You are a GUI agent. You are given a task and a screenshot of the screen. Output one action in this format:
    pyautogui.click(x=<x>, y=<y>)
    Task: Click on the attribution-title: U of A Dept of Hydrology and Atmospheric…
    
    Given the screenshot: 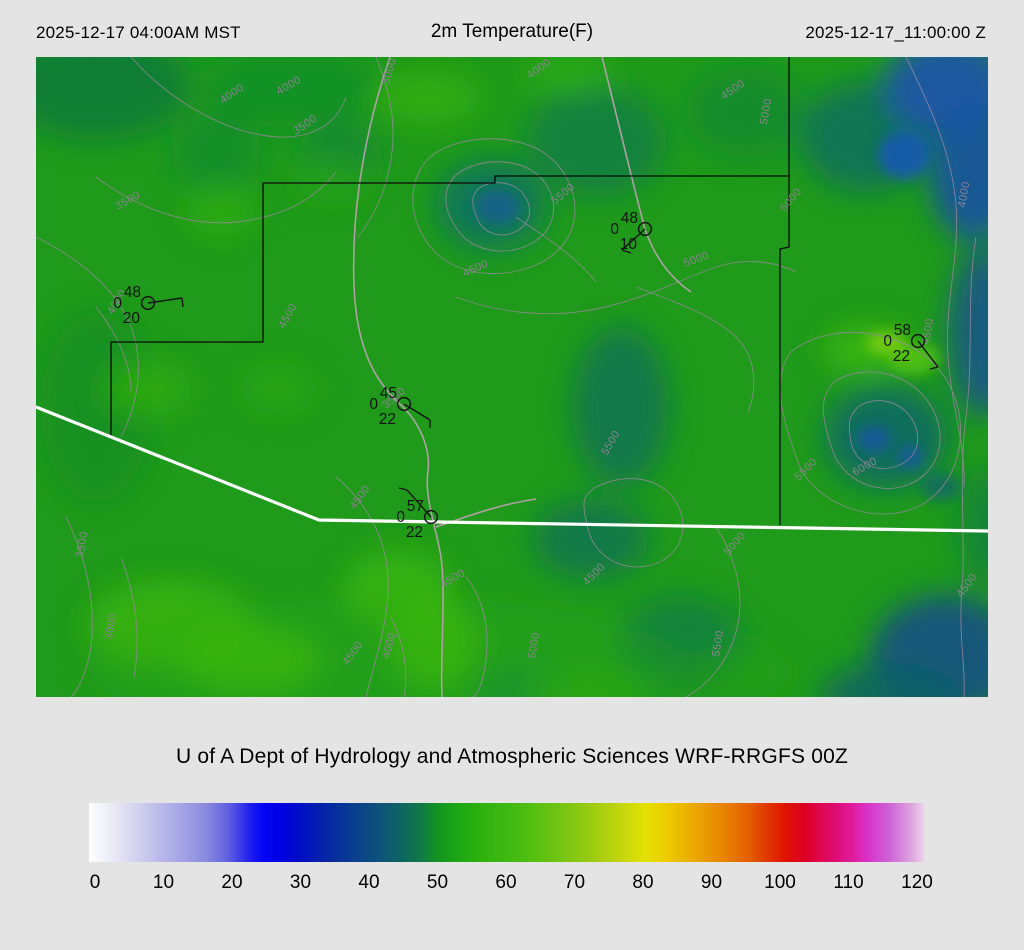 What is the action you would take?
    pyautogui.click(x=512, y=756)
    